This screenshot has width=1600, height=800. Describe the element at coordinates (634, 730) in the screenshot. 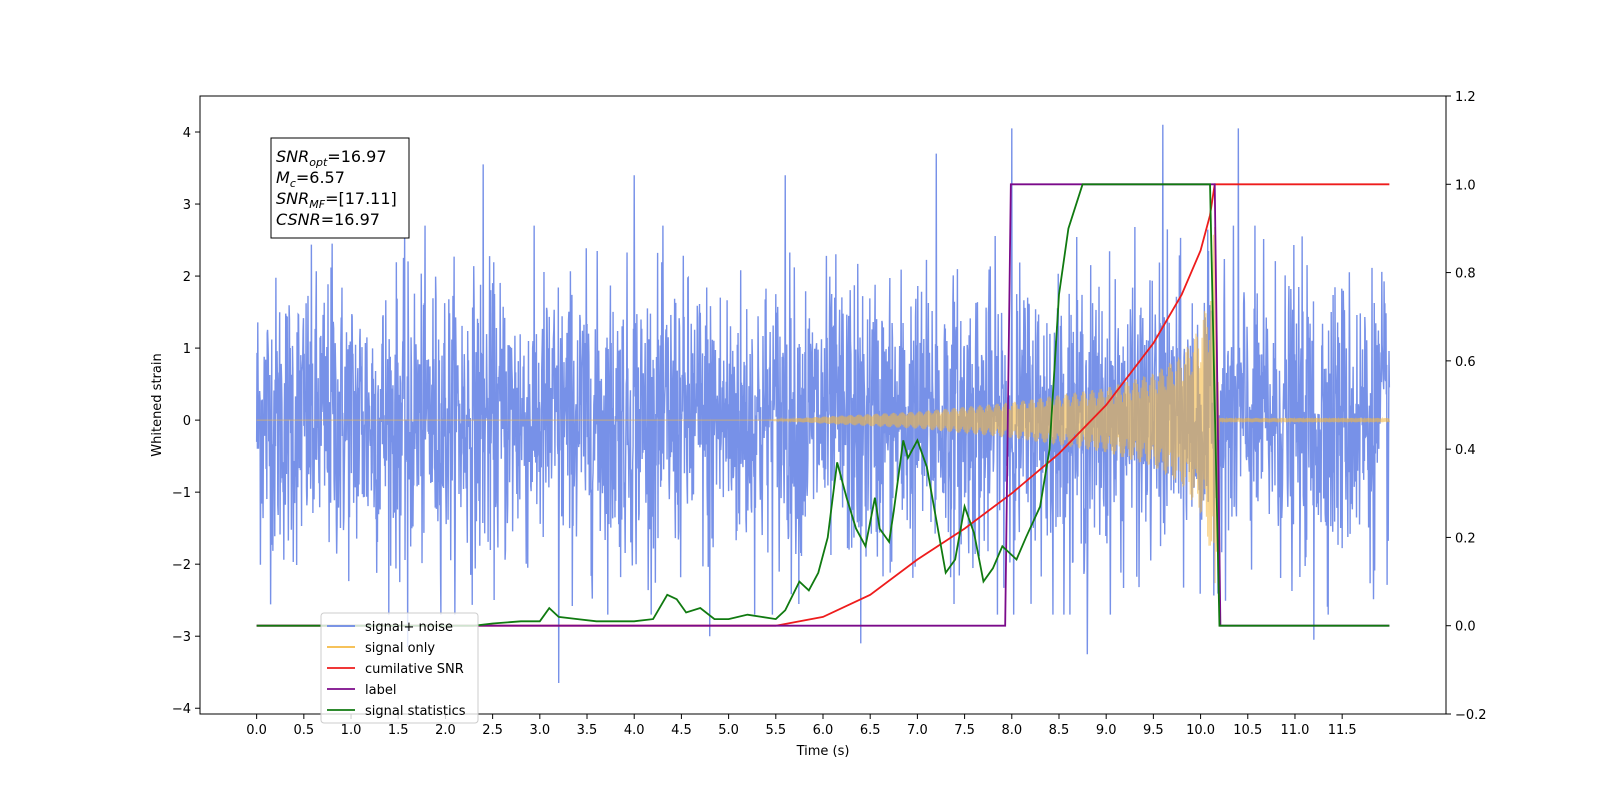

I see `x-tick-label: 4.0` at that location.